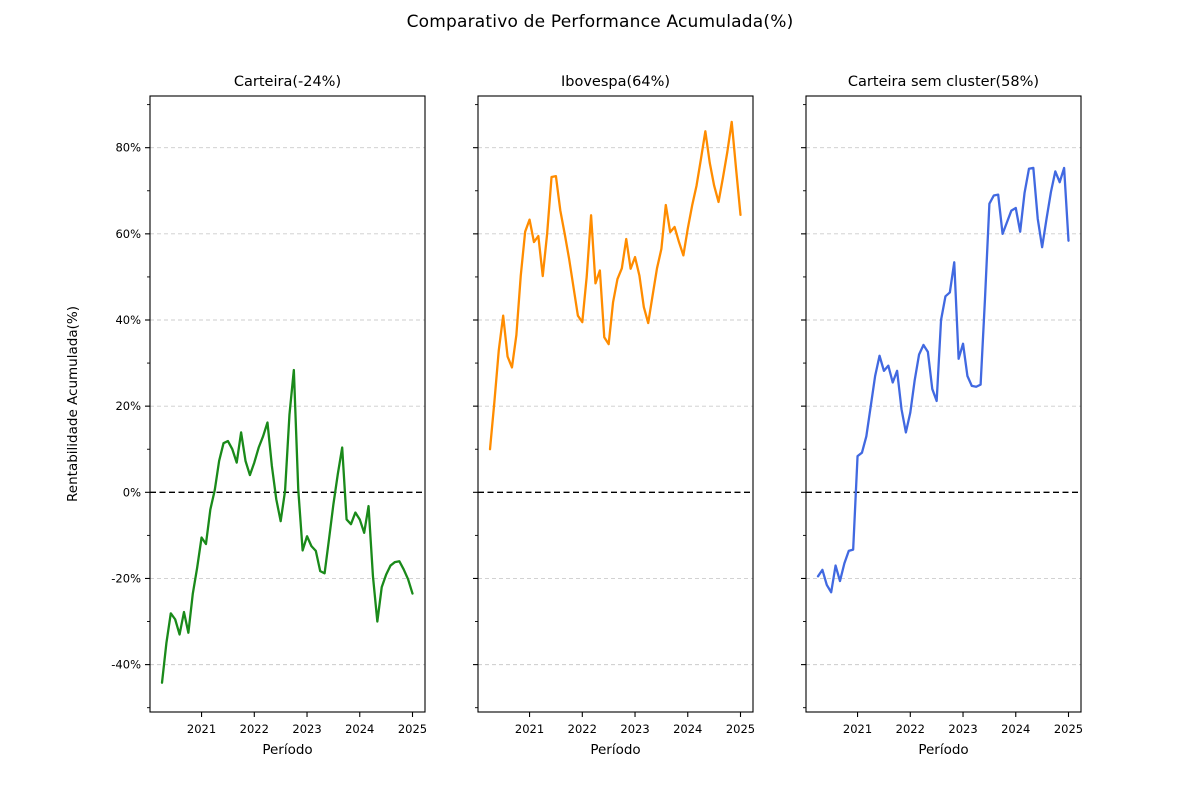 This screenshot has height=800, width=1200. What do you see at coordinates (126, 578) in the screenshot?
I see `y-tick-label: -20%` at bounding box center [126, 578].